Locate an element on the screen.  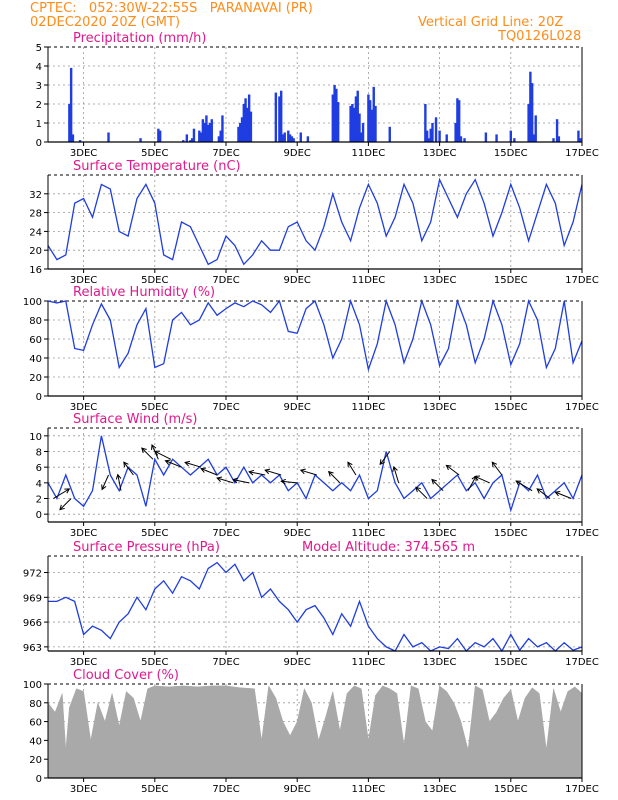
y-tick-label: 40 is located at coordinates (35, 359).